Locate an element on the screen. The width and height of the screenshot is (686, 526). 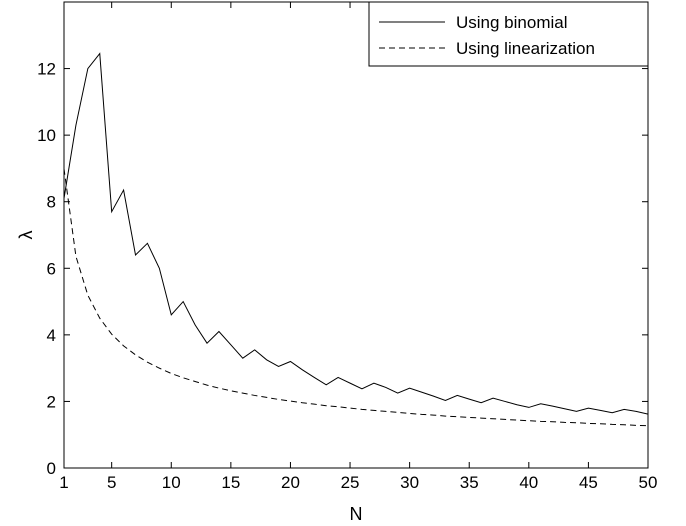
y-tick-label: 2 is located at coordinates (51, 401).